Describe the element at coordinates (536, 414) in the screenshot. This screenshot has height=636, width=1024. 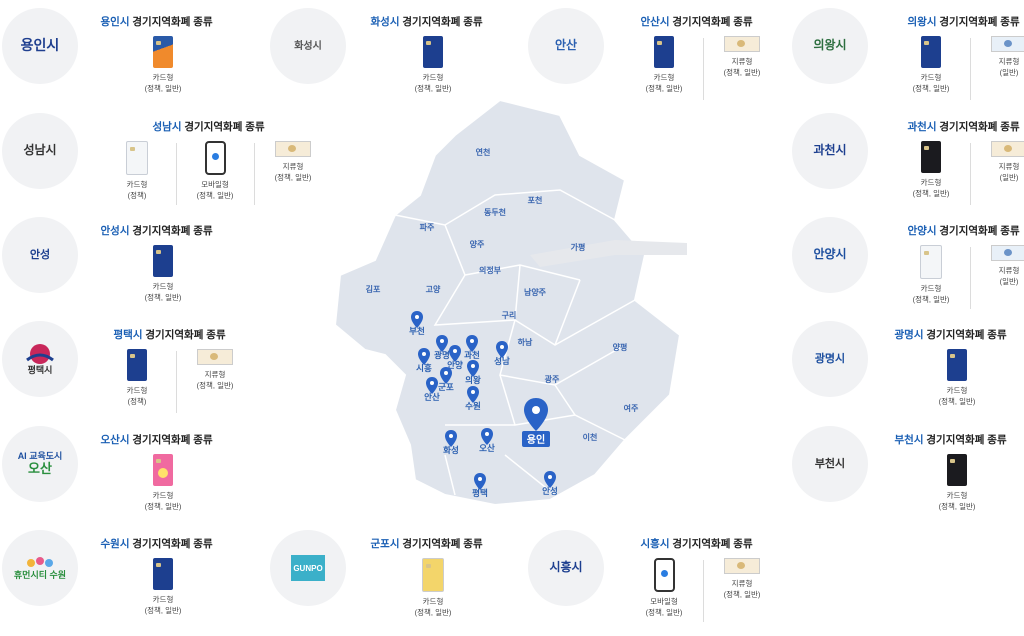
I see `highlight-pin-icon` at that location.